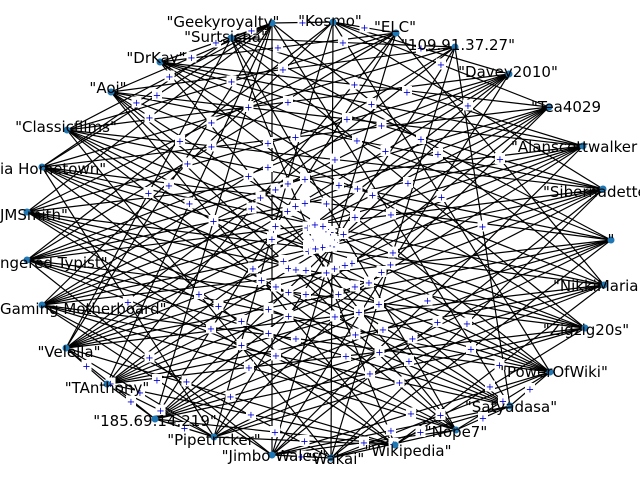 This screenshot has width=640, height=480. I want to click on edge-label-144: +, so click(483, 418).